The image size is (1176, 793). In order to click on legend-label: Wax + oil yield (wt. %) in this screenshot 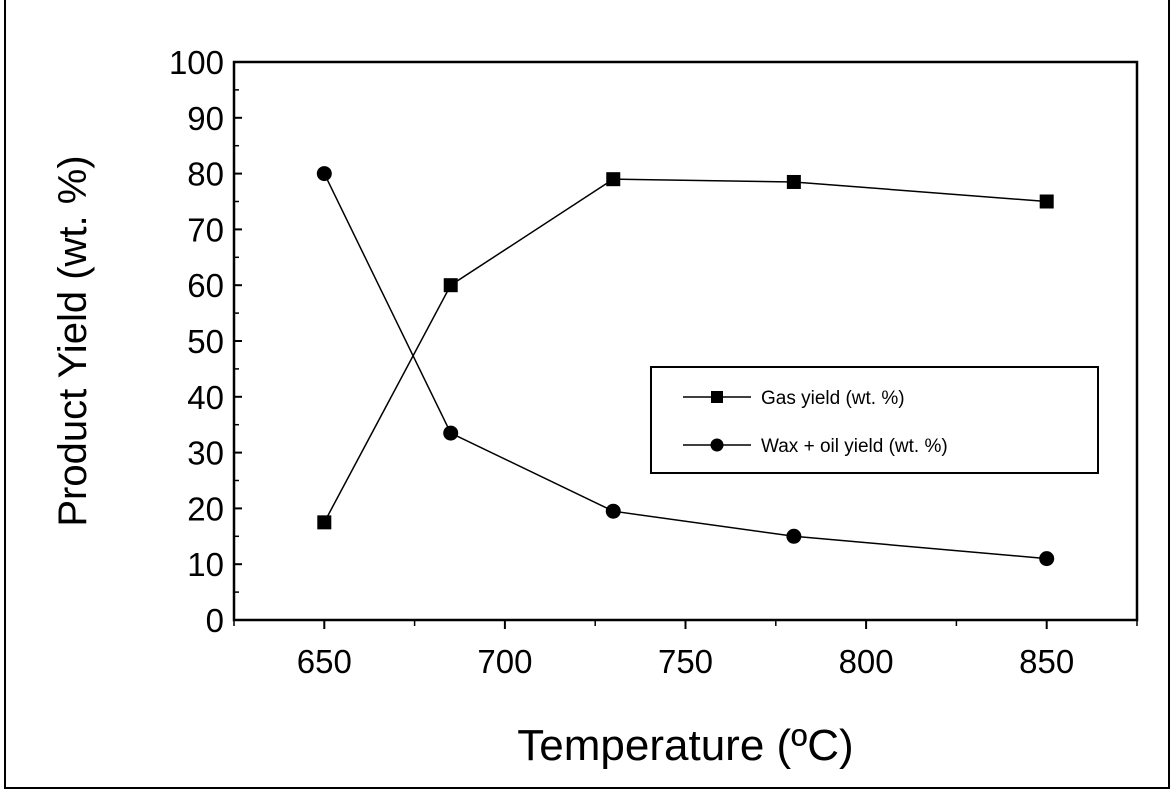, I will do `click(854, 446)`.